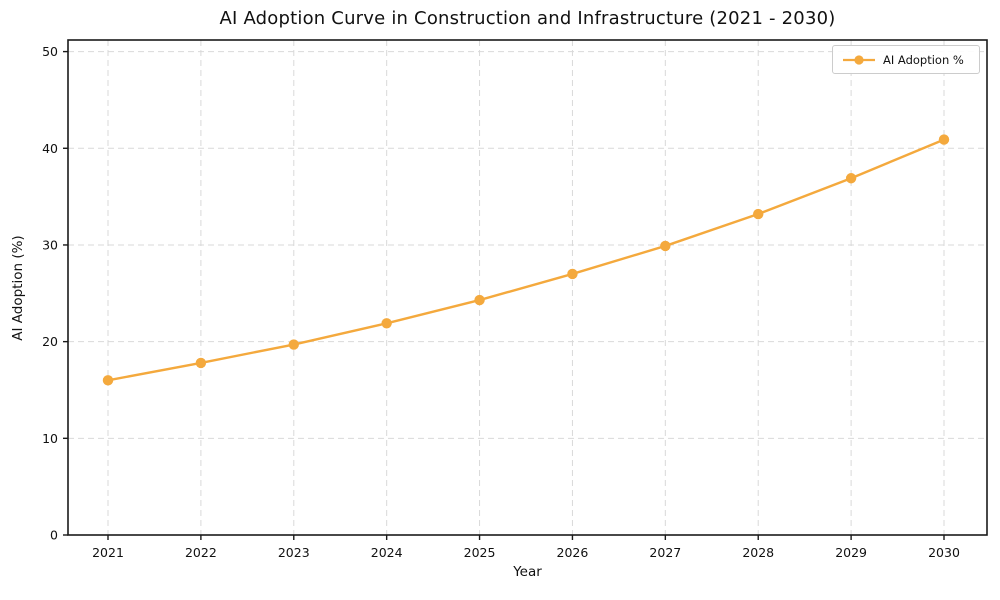 The image size is (1000, 600). Describe the element at coordinates (50, 438) in the screenshot. I see `y-tick-label: 10` at that location.